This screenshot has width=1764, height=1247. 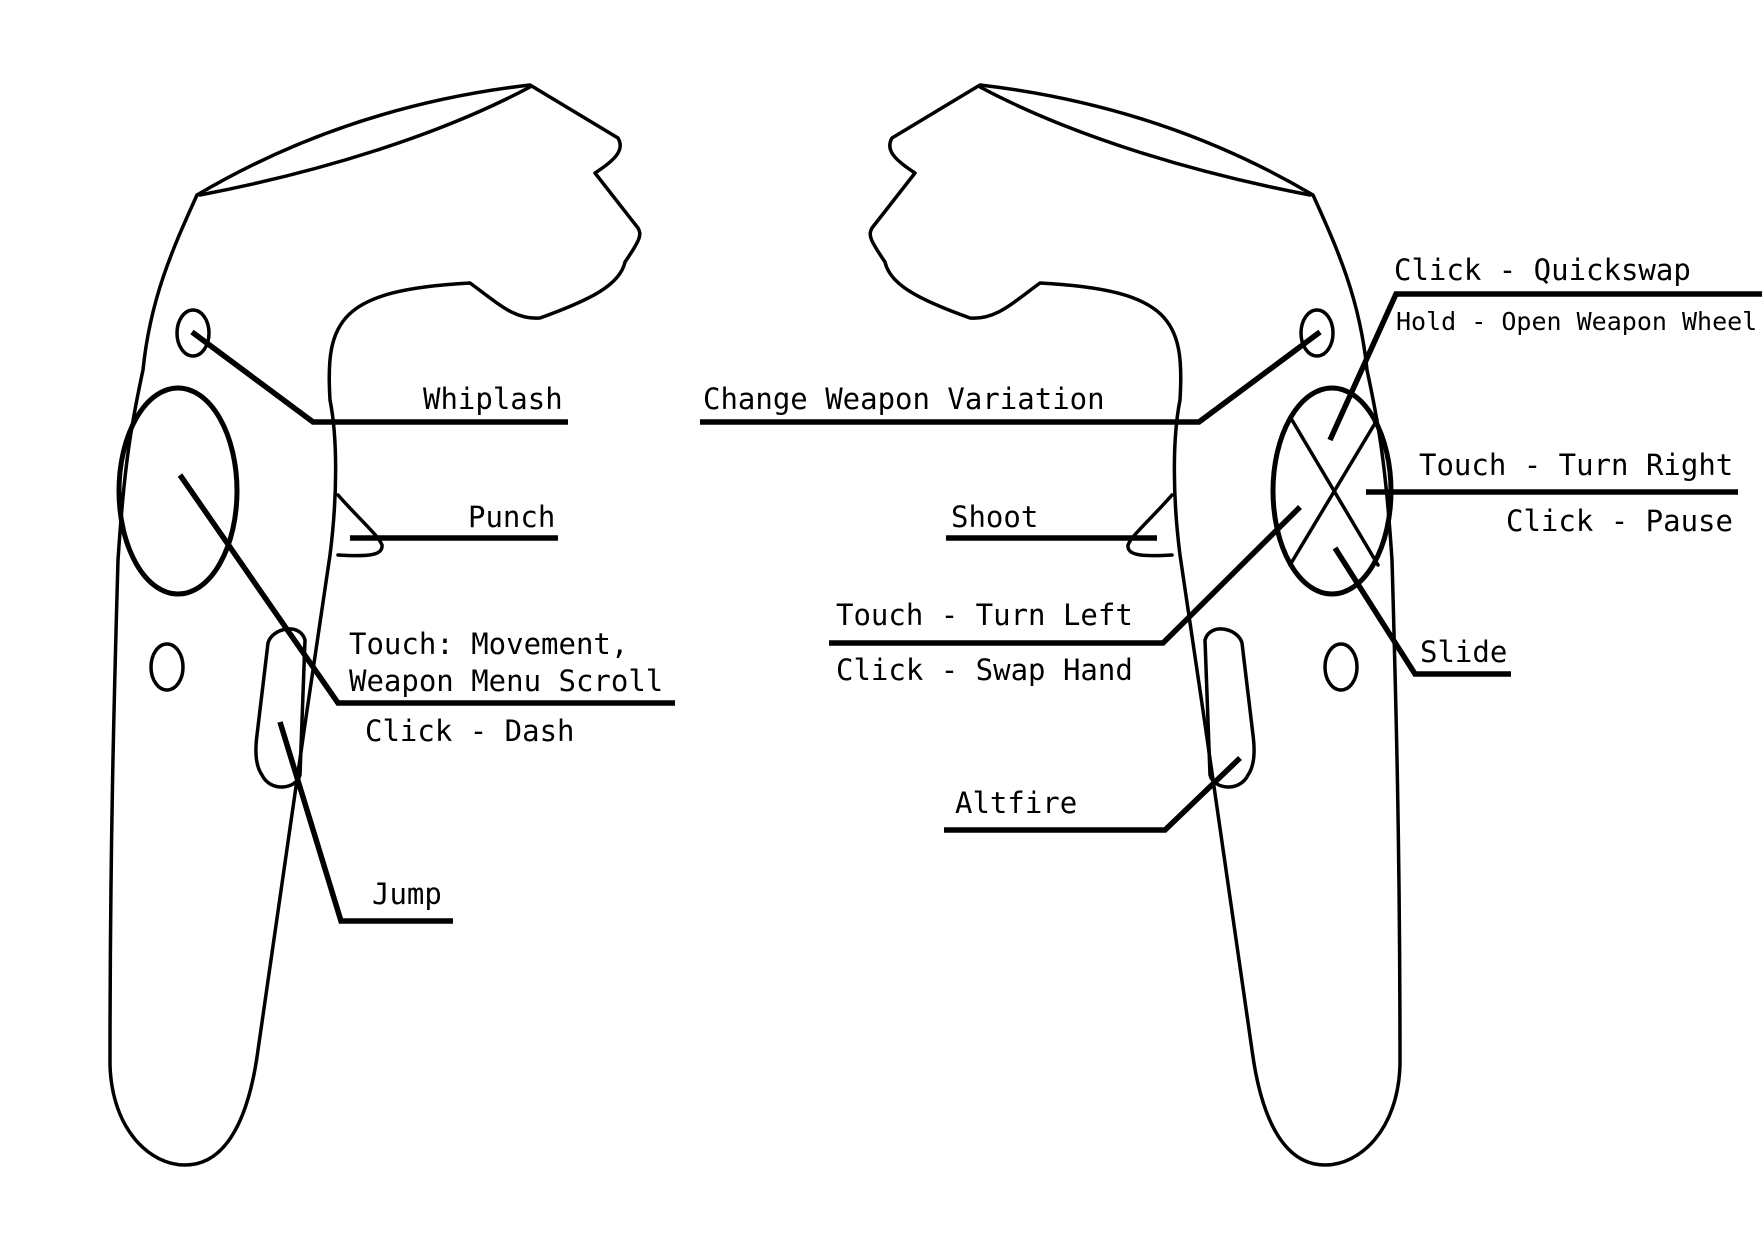 What do you see at coordinates (995, 517) in the screenshot?
I see `label-shoot: Shoot` at bounding box center [995, 517].